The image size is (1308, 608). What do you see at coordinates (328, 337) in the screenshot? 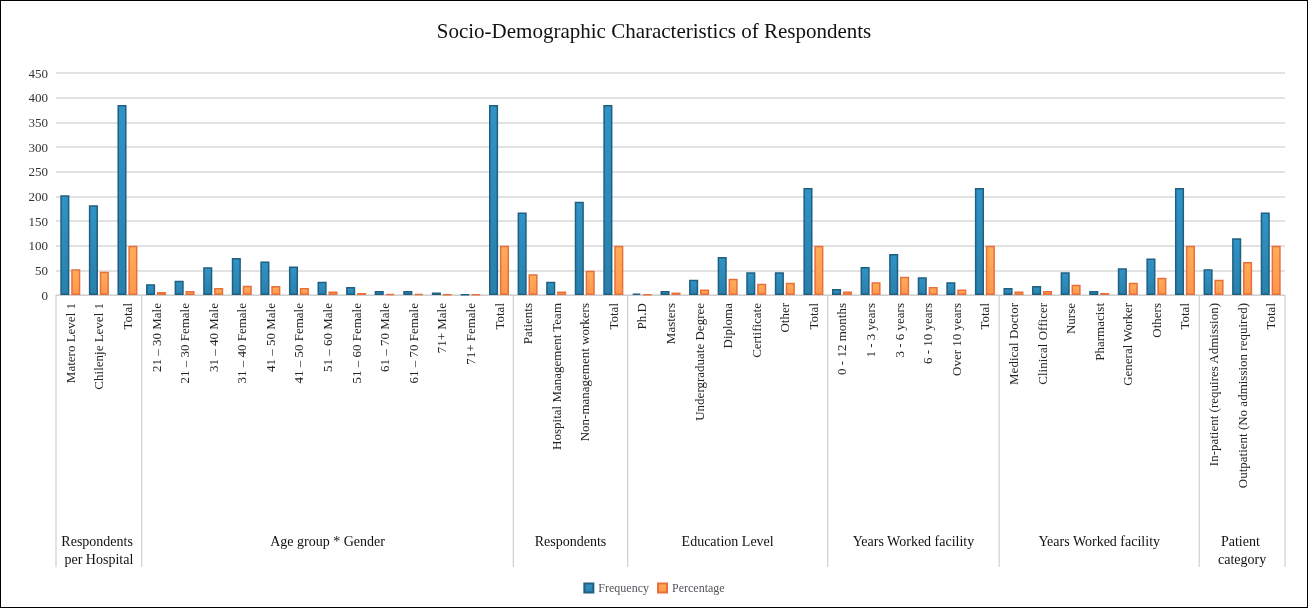
I see `x-tick-label: 51 – 60 Male` at bounding box center [328, 337].